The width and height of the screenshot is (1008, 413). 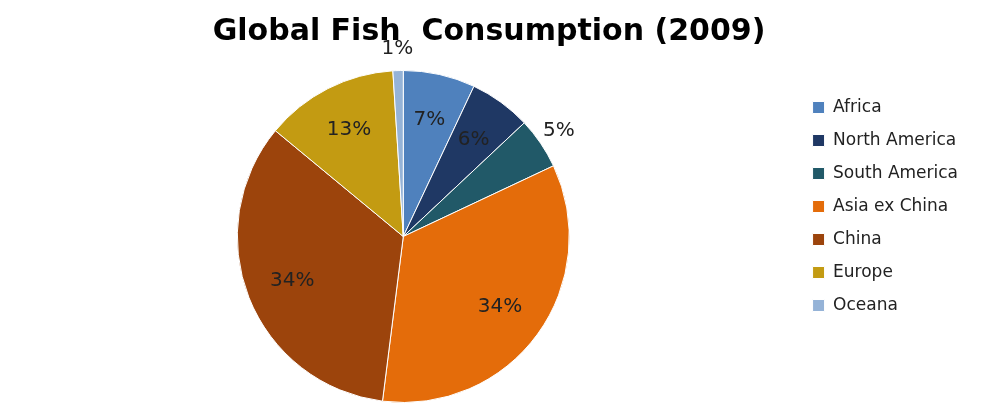 What do you see at coordinates (857, 105) in the screenshot?
I see `legend-label: Africa` at bounding box center [857, 105].